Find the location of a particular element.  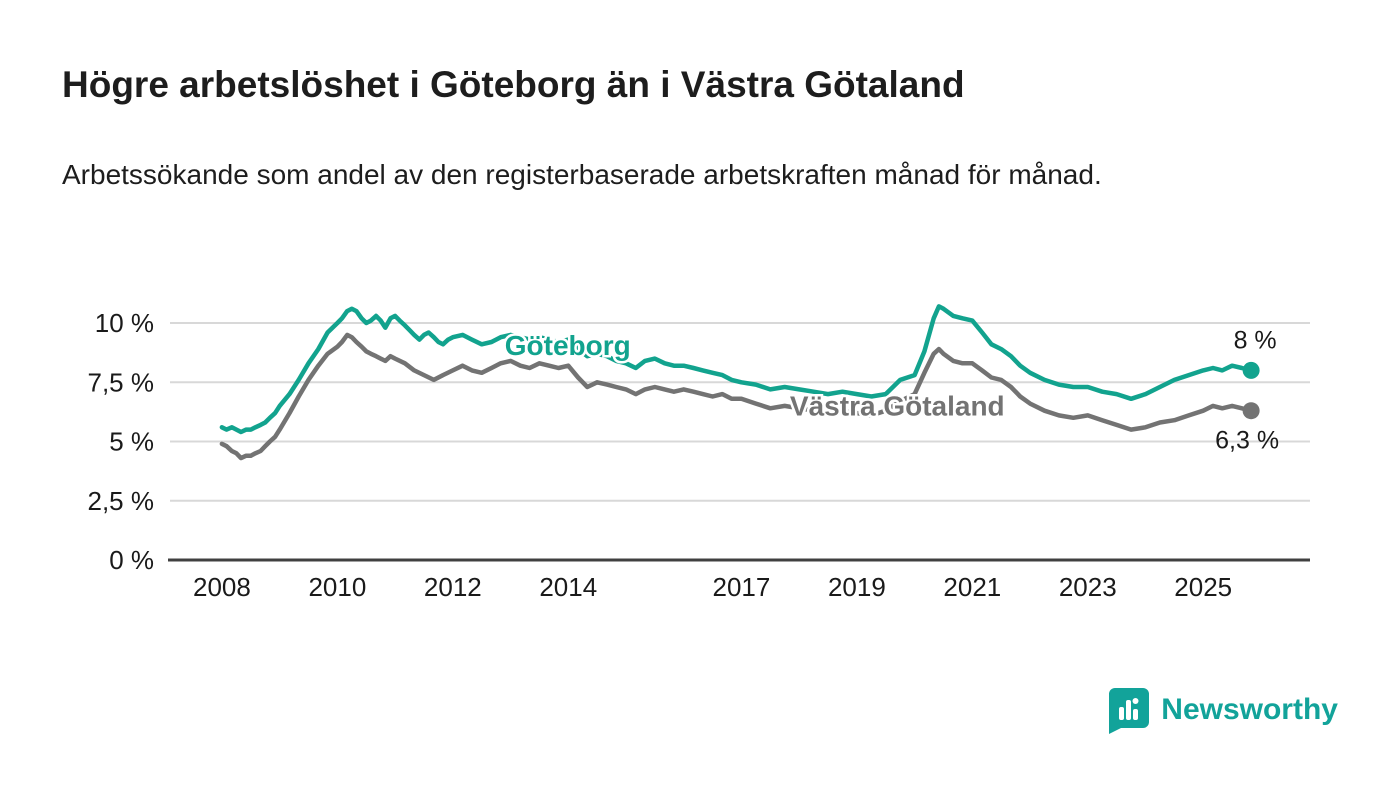

series-label-vastra-gotaland: Västra Götaland is located at coordinates (897, 405).